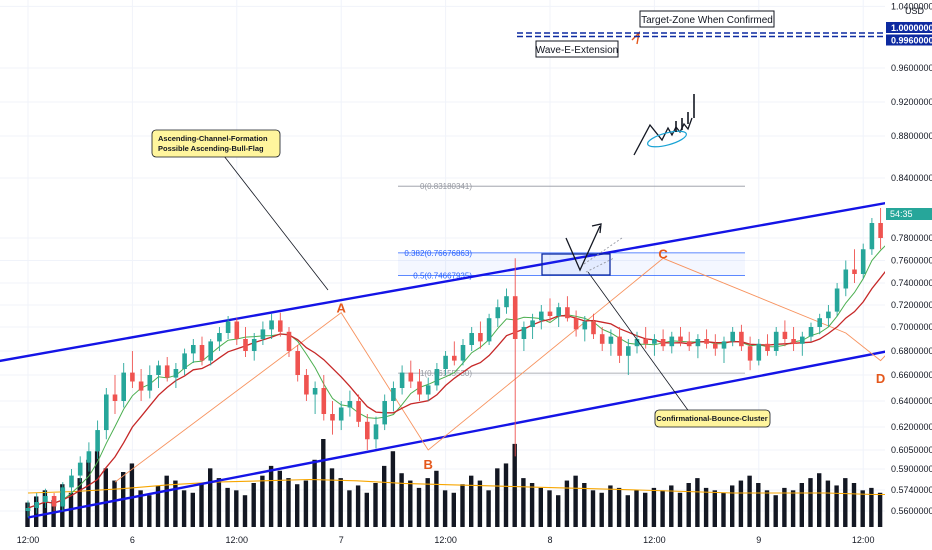 The image size is (932, 550). I want to click on time-axis-background, so click(466, 538).